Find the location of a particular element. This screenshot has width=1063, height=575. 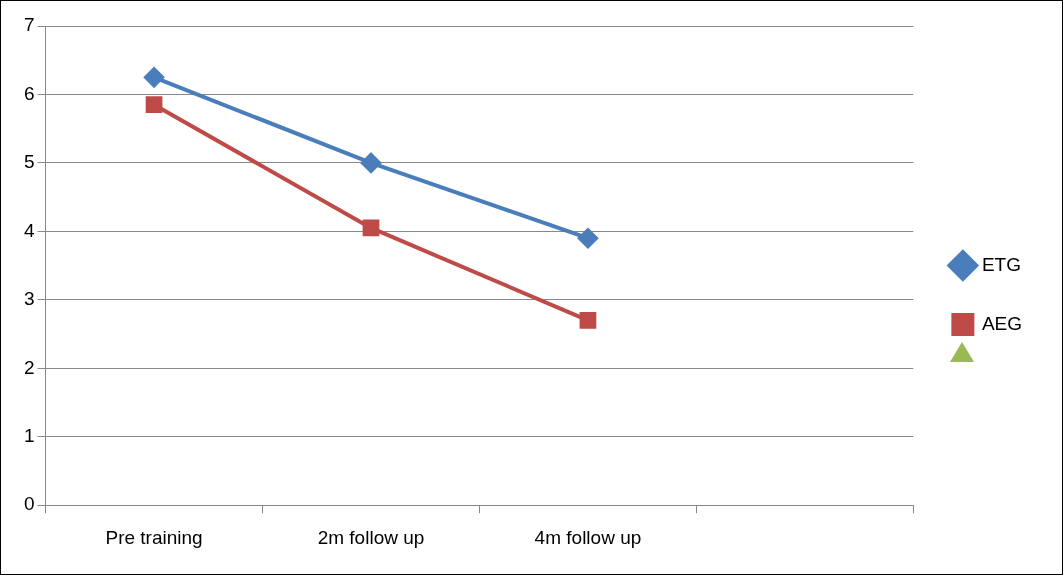

y-tick-label: 6 is located at coordinates (29, 93).